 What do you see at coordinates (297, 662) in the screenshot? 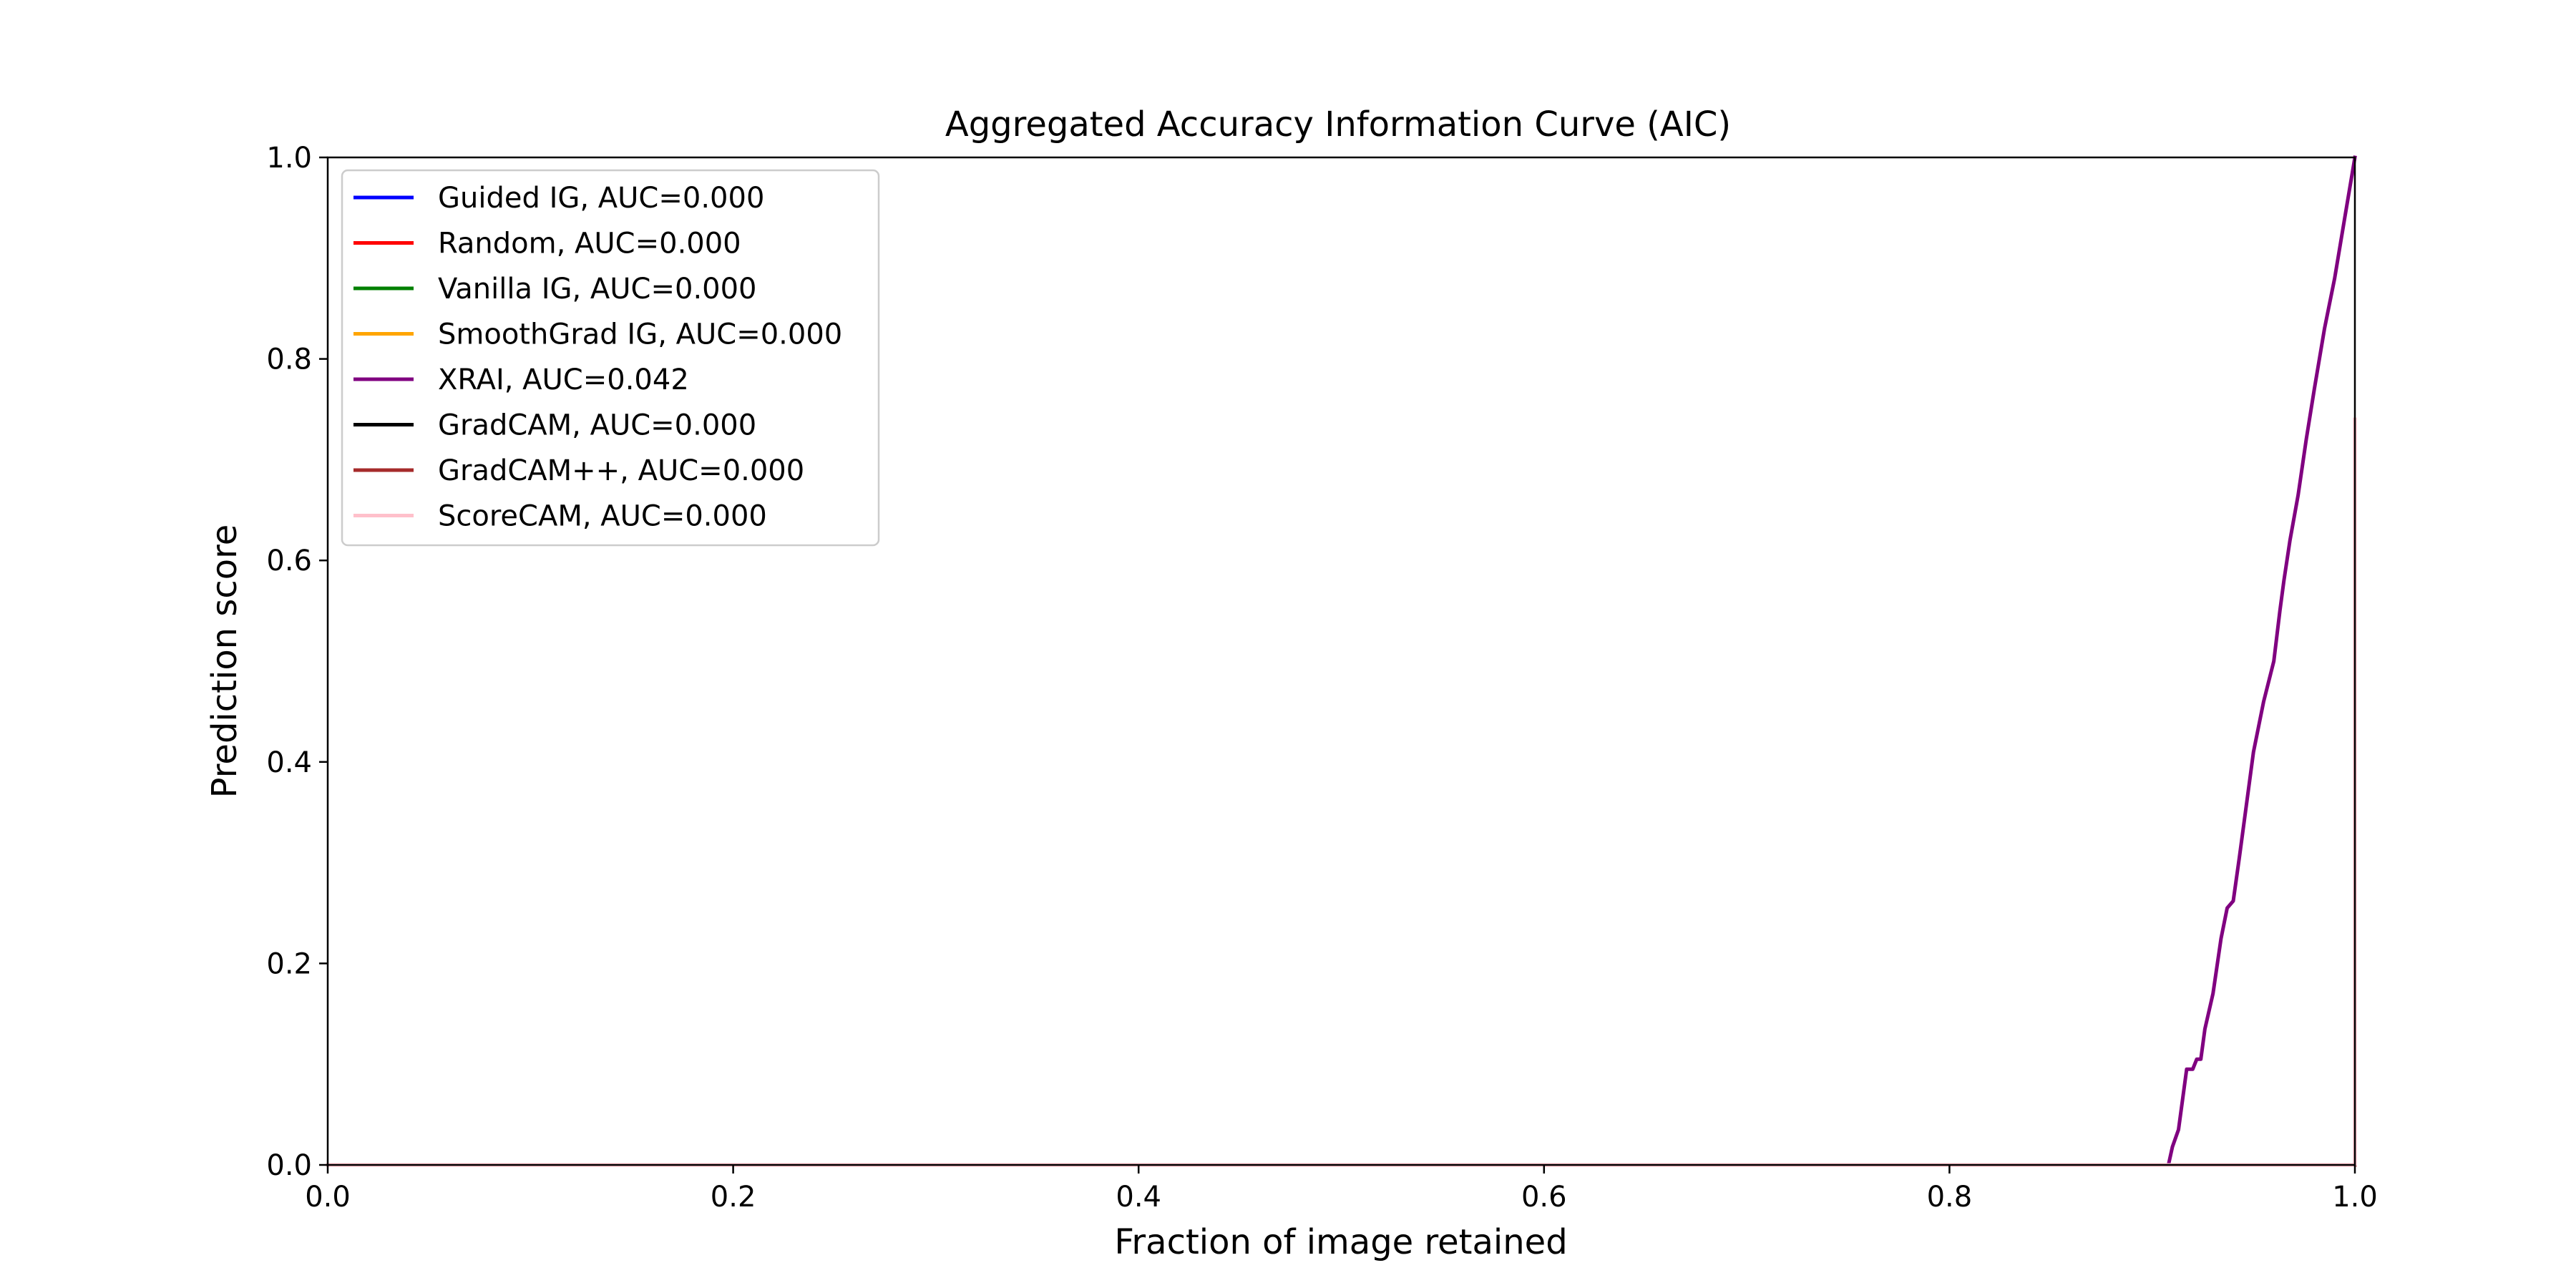
I see `y-axis-ticks: 0.0 0.2 0.4 0.6 0.8 1.0` at bounding box center [297, 662].